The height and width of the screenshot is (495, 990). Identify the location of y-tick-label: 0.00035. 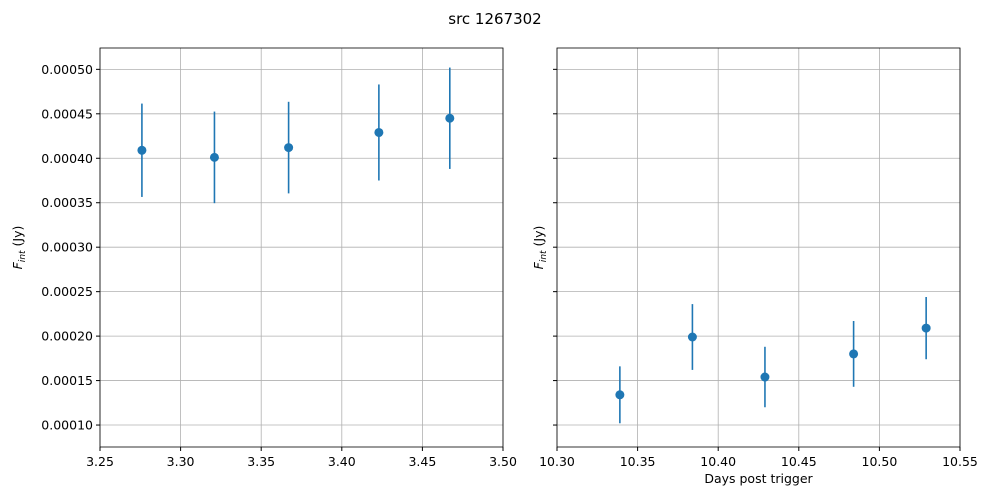
(67, 202).